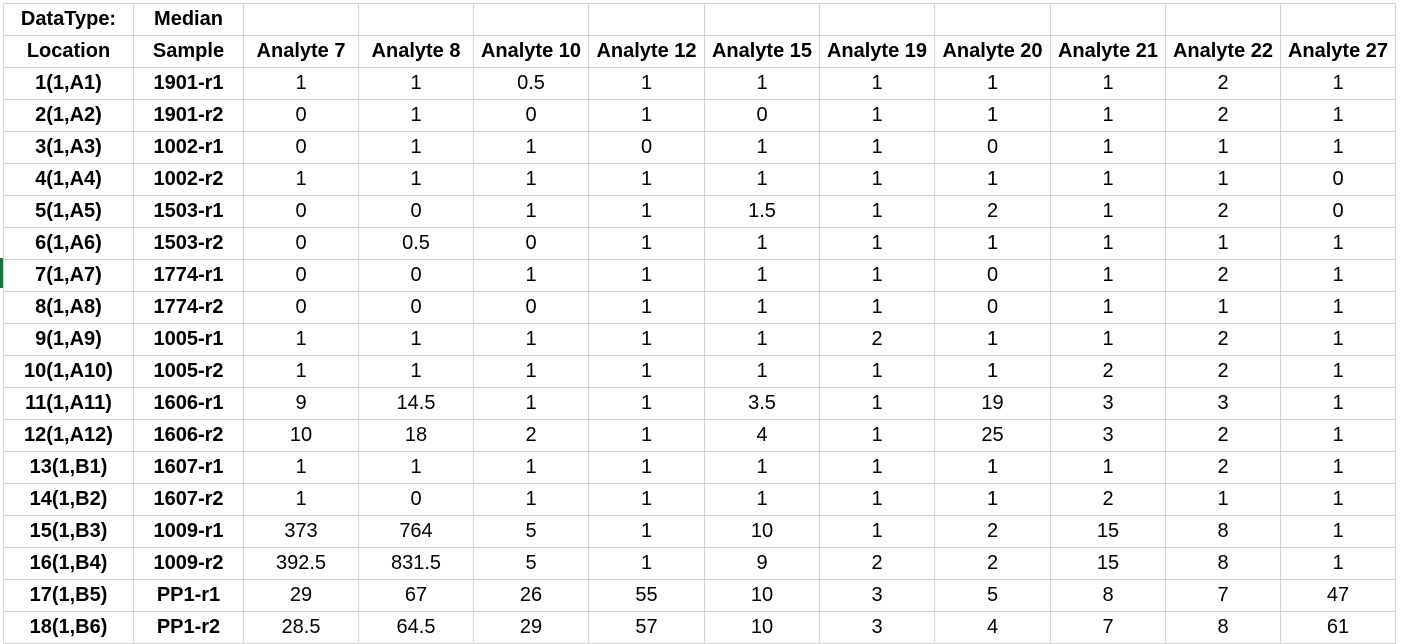 The image size is (1426, 644). Describe the element at coordinates (68, 403) in the screenshot. I see `cell: 11(1,A11)` at that location.